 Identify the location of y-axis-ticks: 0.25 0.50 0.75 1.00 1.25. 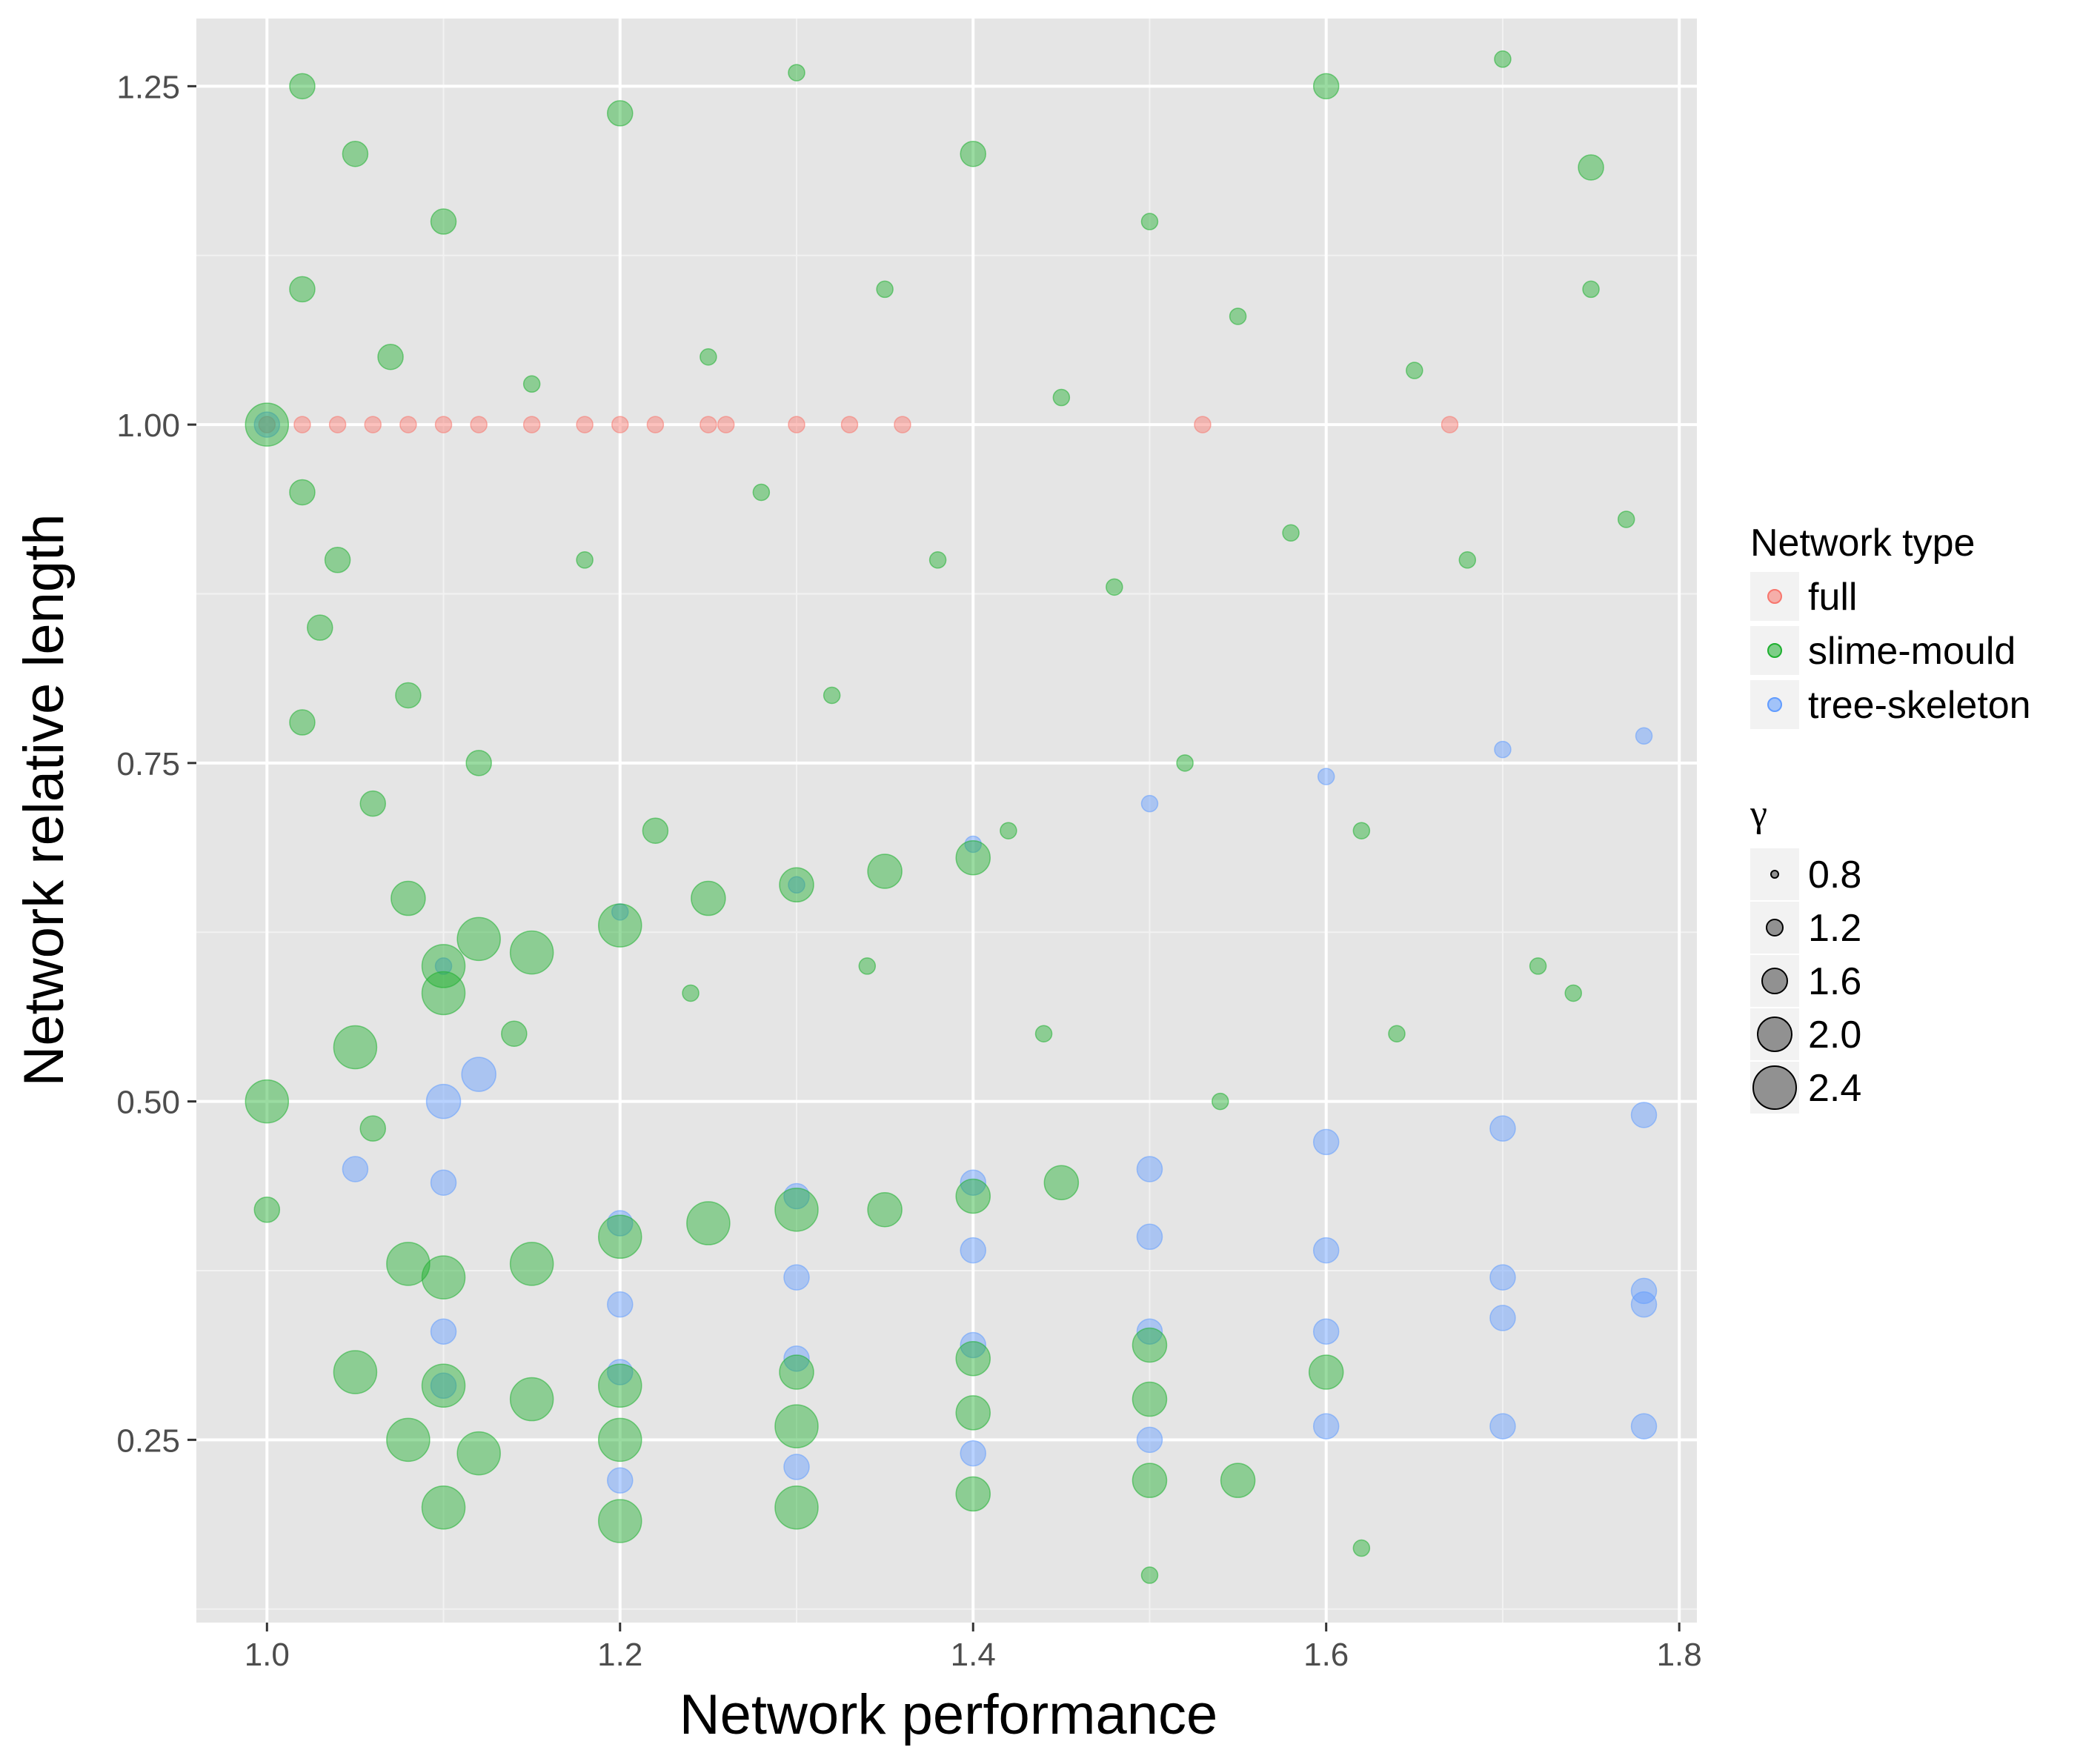
(156, 764).